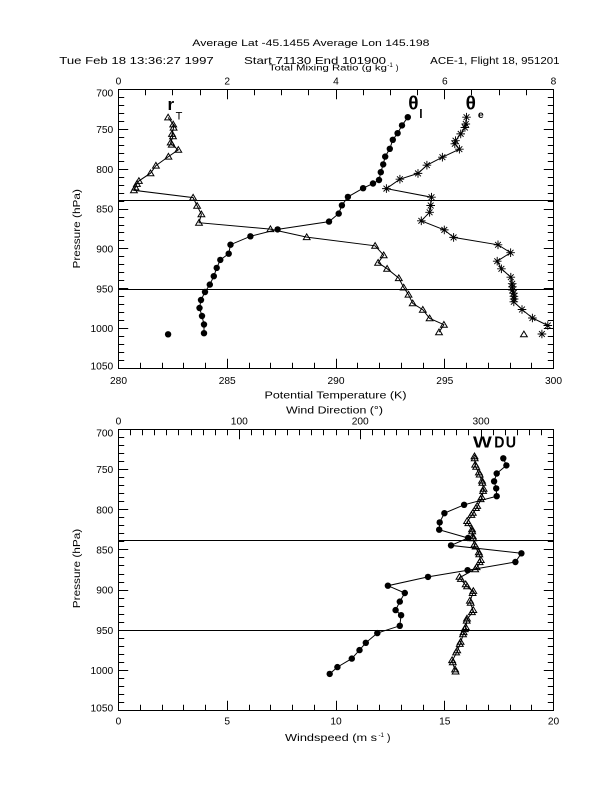 The height and width of the screenshot is (797, 612). I want to click on svg-text: 2, so click(227, 81).